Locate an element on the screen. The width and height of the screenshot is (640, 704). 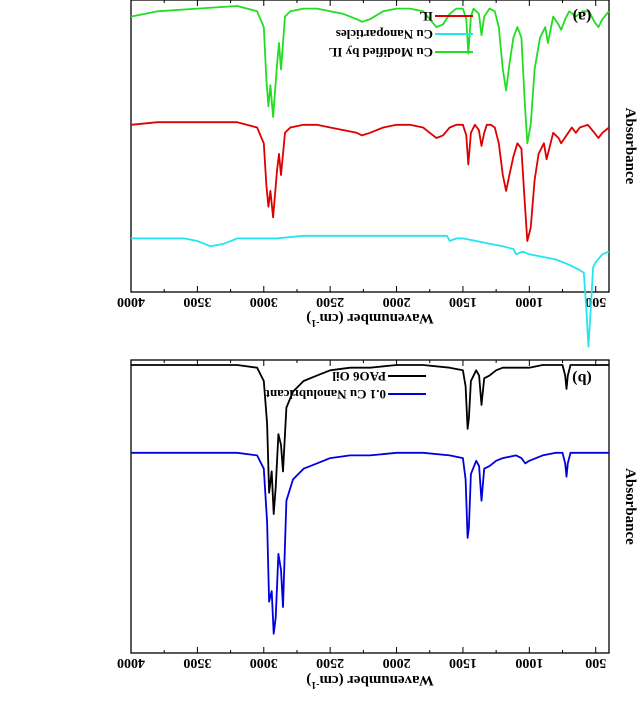
panel-a-legend: IL Cu Nanoparticles Cu Modified by IL is located at coordinates (400, 34).